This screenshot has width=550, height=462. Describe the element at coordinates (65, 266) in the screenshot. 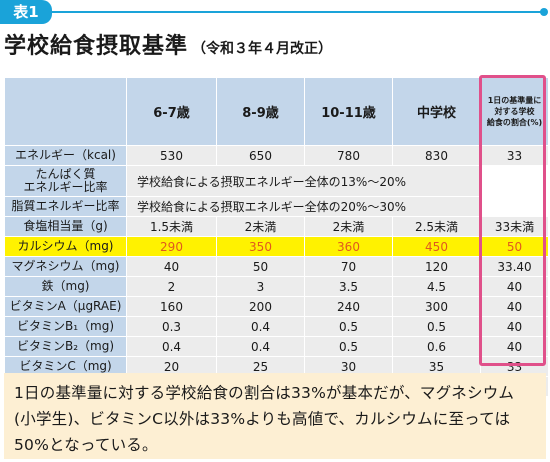

I see `row-label: マグネシウム（mg)` at that location.